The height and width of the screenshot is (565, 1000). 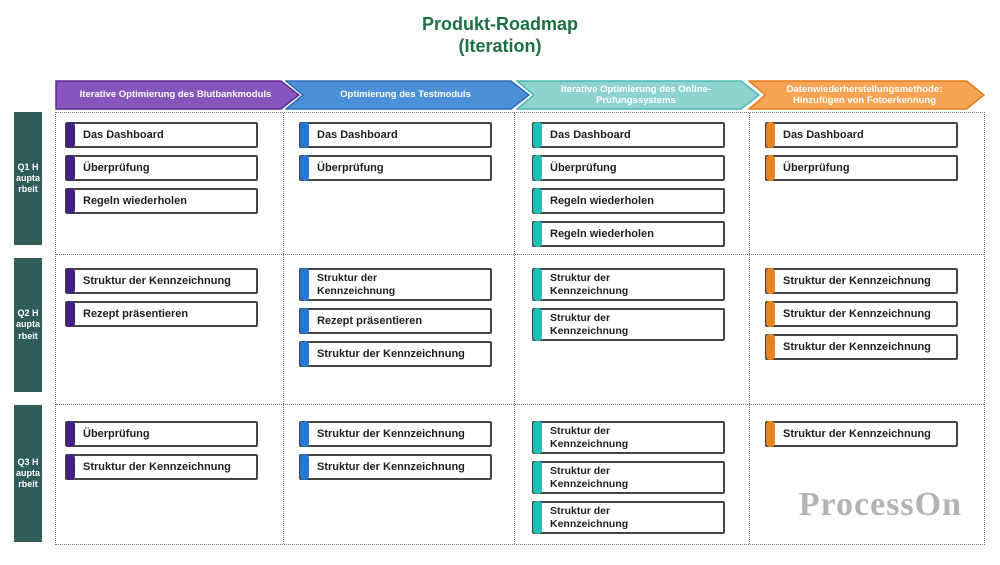 I want to click on cell-q3-blutbankmodul: Überprüfung Struktur der Kennzeichnung, so click(x=161, y=450).